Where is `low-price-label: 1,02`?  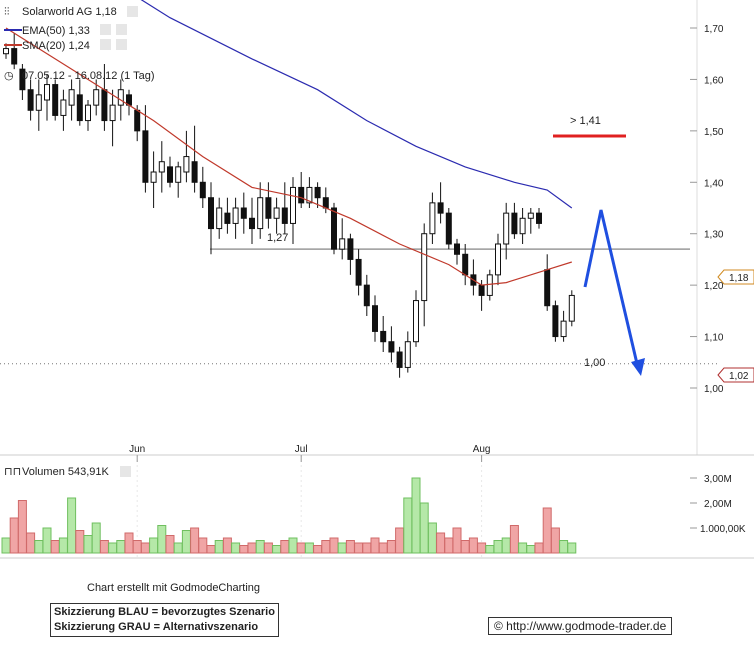
low-price-label: 1,02 is located at coordinates (739, 376).